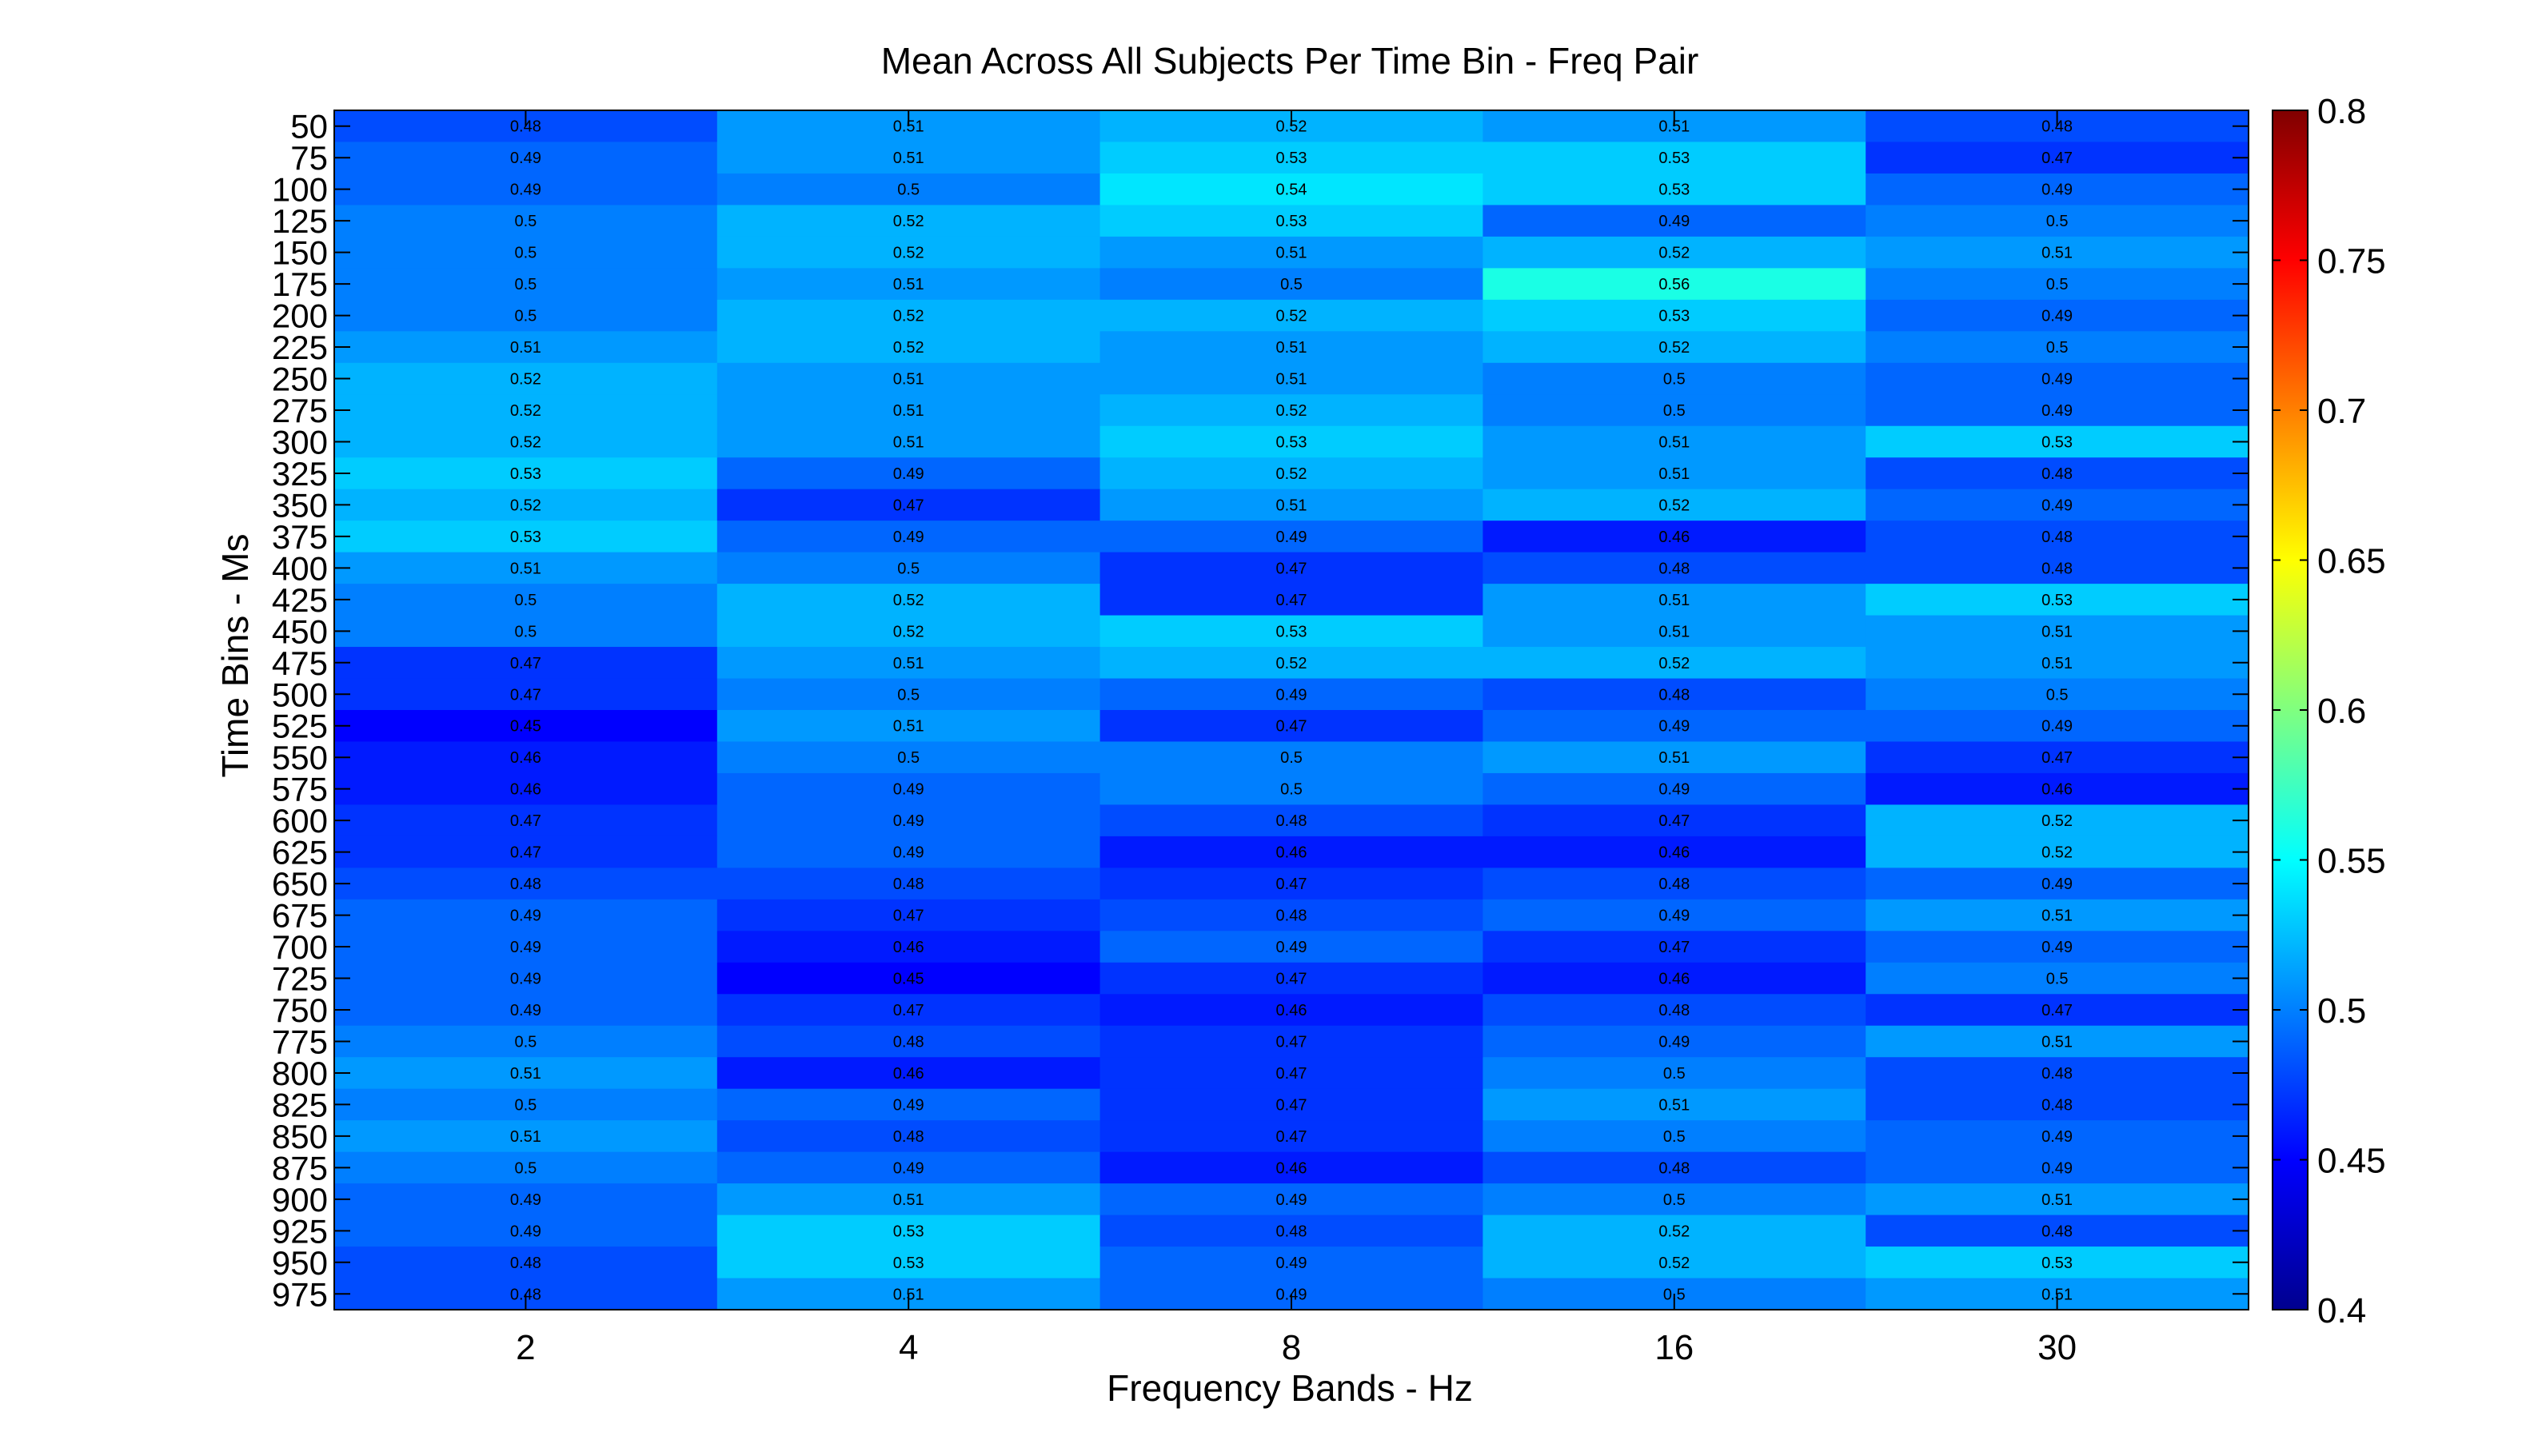 This screenshot has height=1456, width=2546. I want to click on colorbar-tick-label: 0.55, so click(2351, 861).